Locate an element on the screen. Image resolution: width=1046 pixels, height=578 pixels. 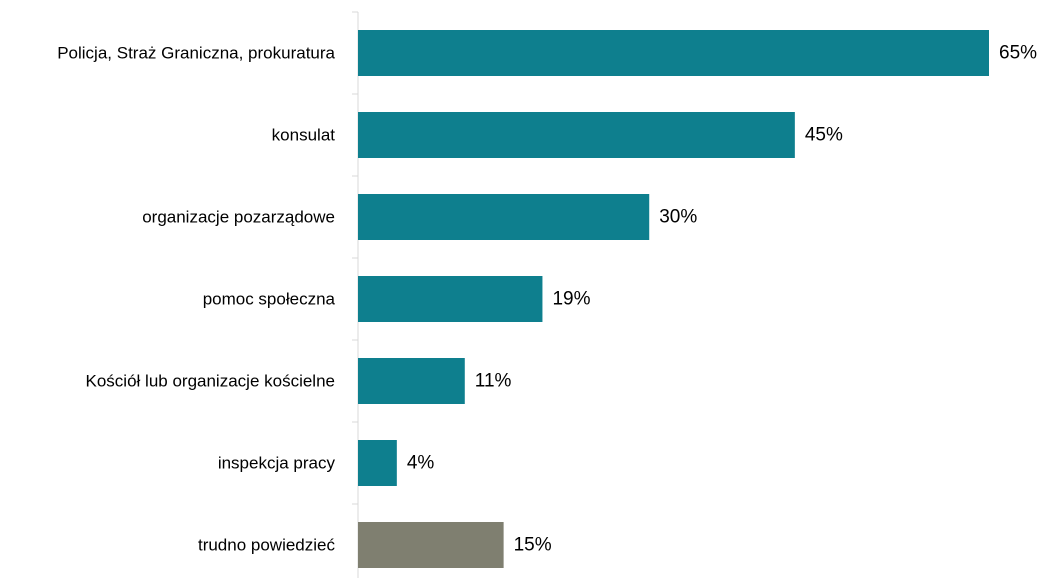
category-label: organizacje pozarządowe is located at coordinates (238, 217).